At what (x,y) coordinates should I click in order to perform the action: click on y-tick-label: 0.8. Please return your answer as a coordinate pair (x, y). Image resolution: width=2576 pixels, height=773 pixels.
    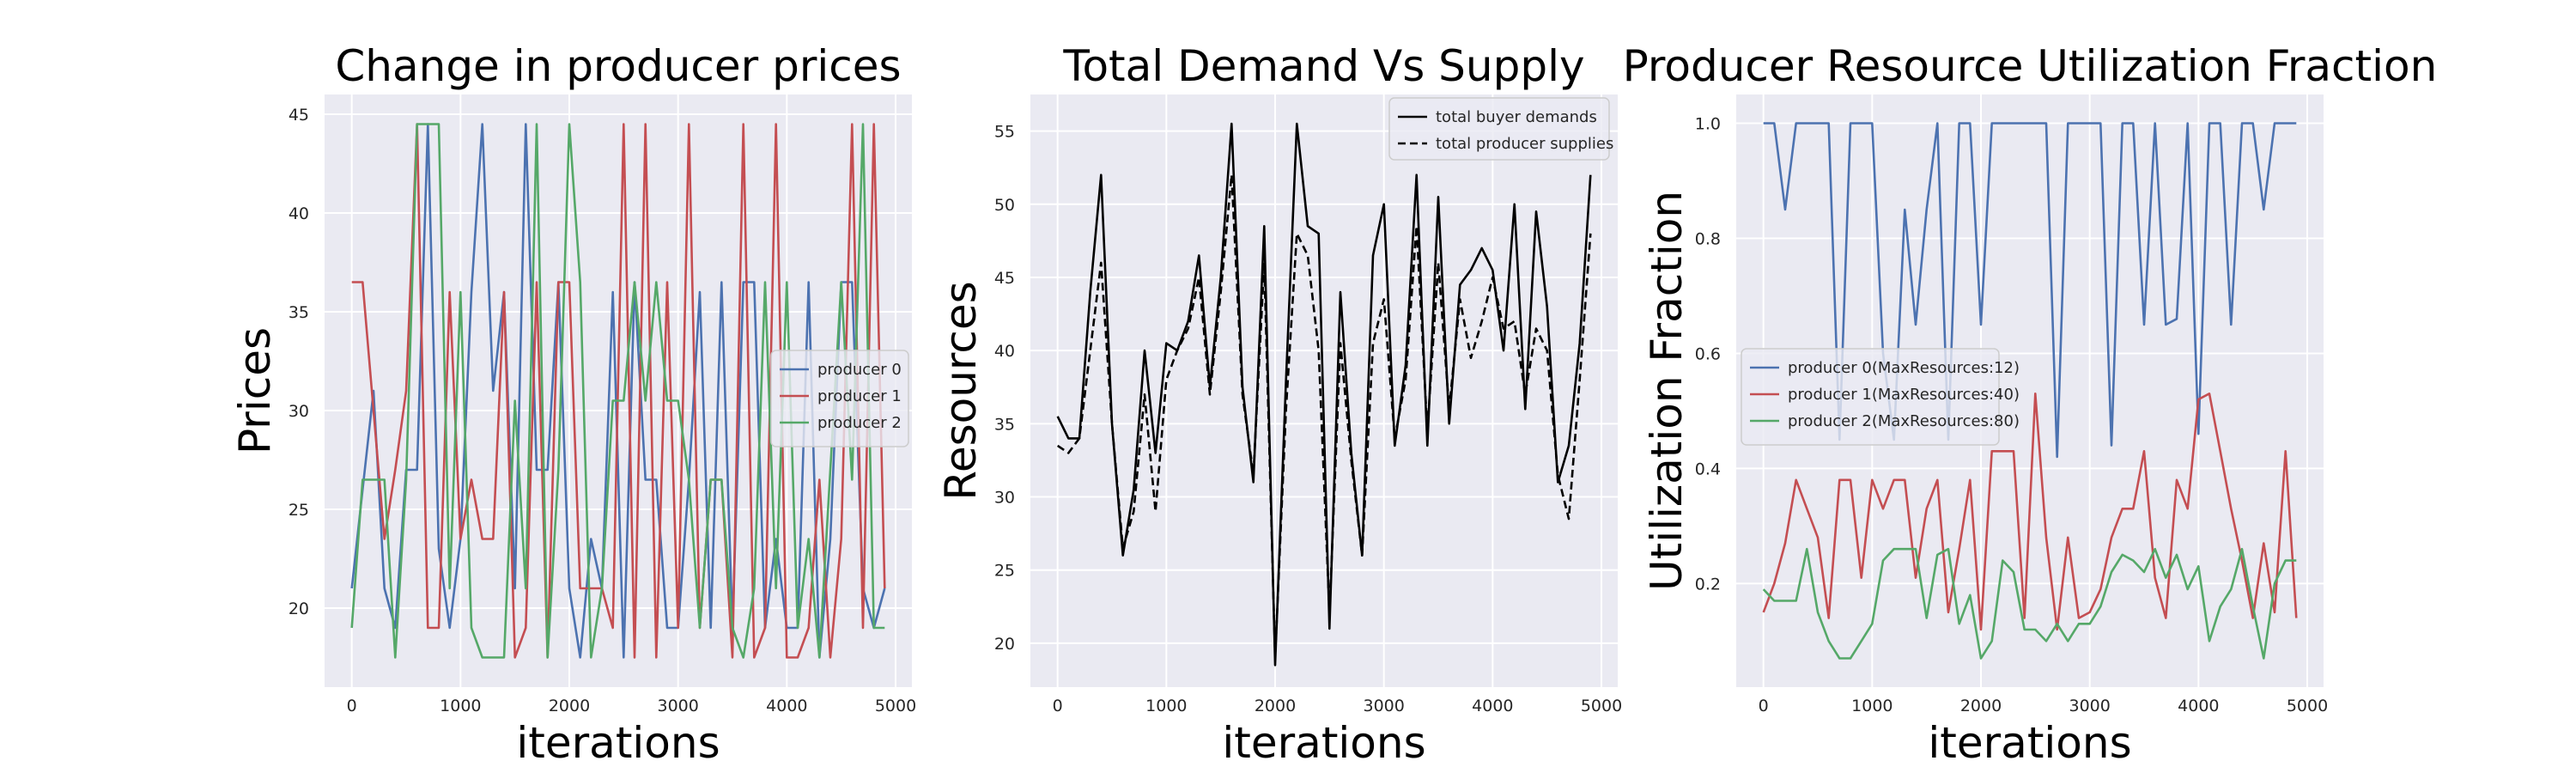
    Looking at the image, I should click on (1708, 239).